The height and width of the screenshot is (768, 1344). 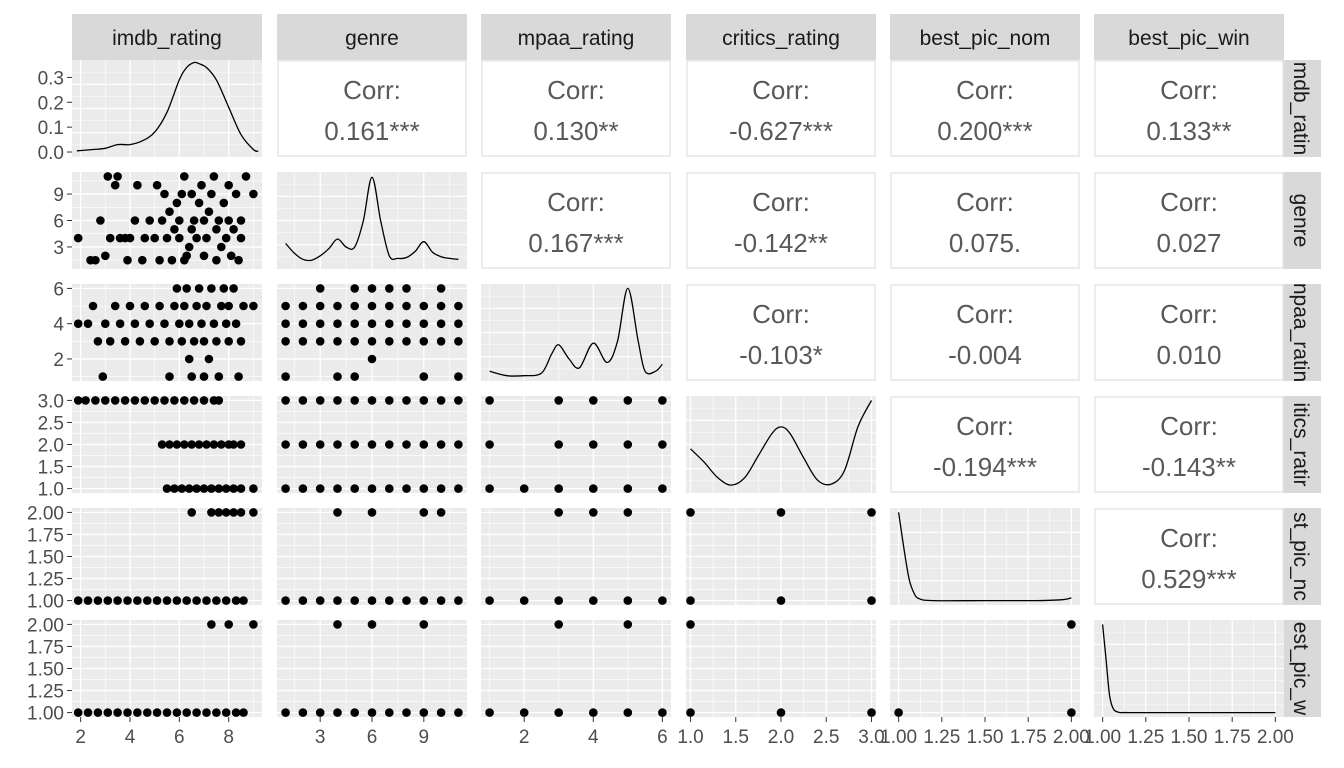 I want to click on y-tick-label: 2.00, so click(x=45, y=513).